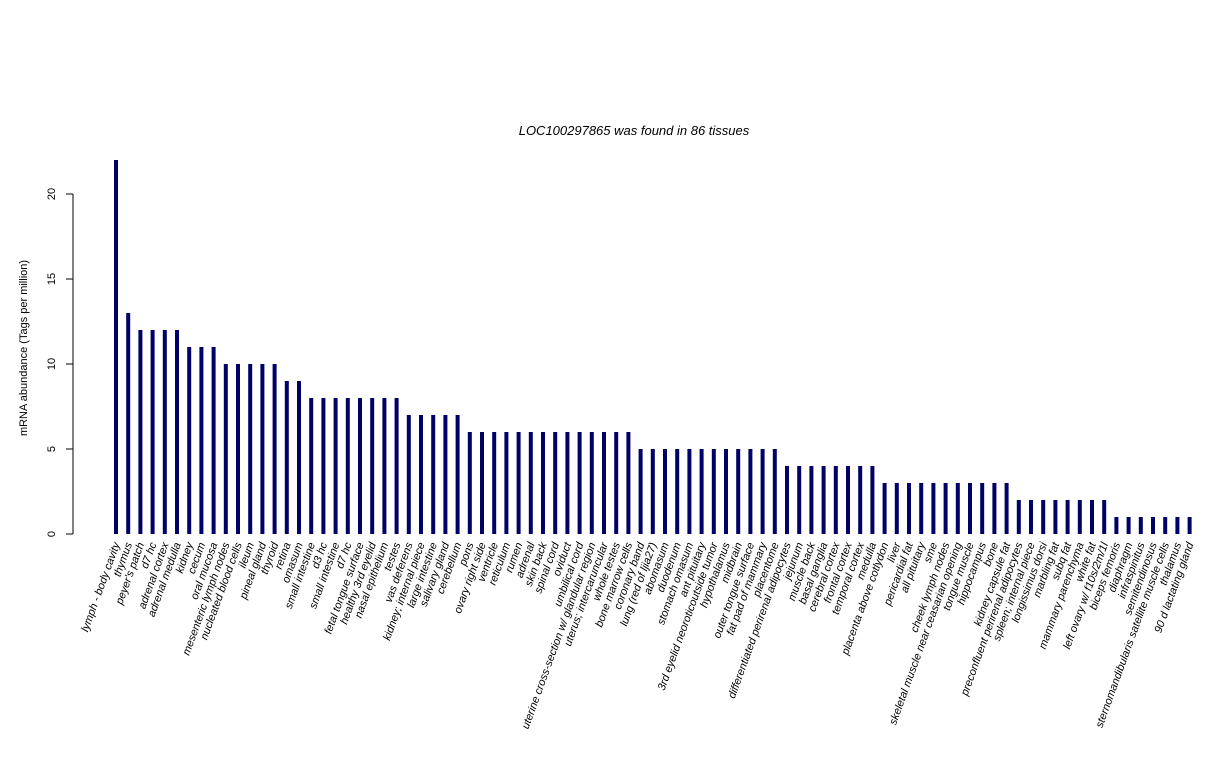 This screenshot has height=768, width=1224. Describe the element at coordinates (60, 362) in the screenshot. I see `y-axis: 0 5 10 15 20` at that location.